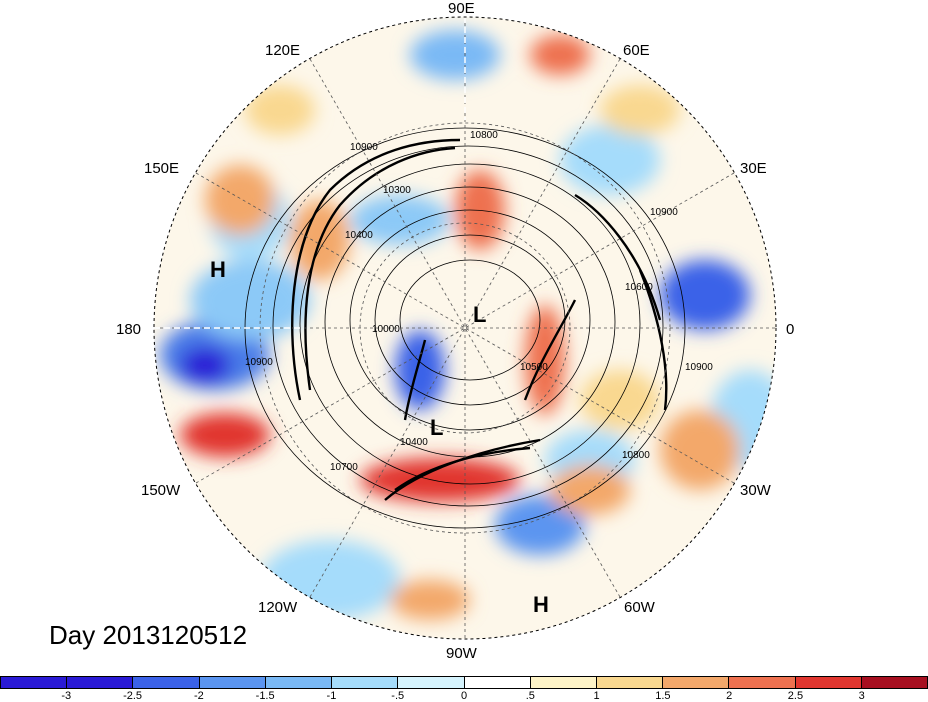 The image size is (928, 702). I want to click on contour-label: 10300, so click(397, 190).